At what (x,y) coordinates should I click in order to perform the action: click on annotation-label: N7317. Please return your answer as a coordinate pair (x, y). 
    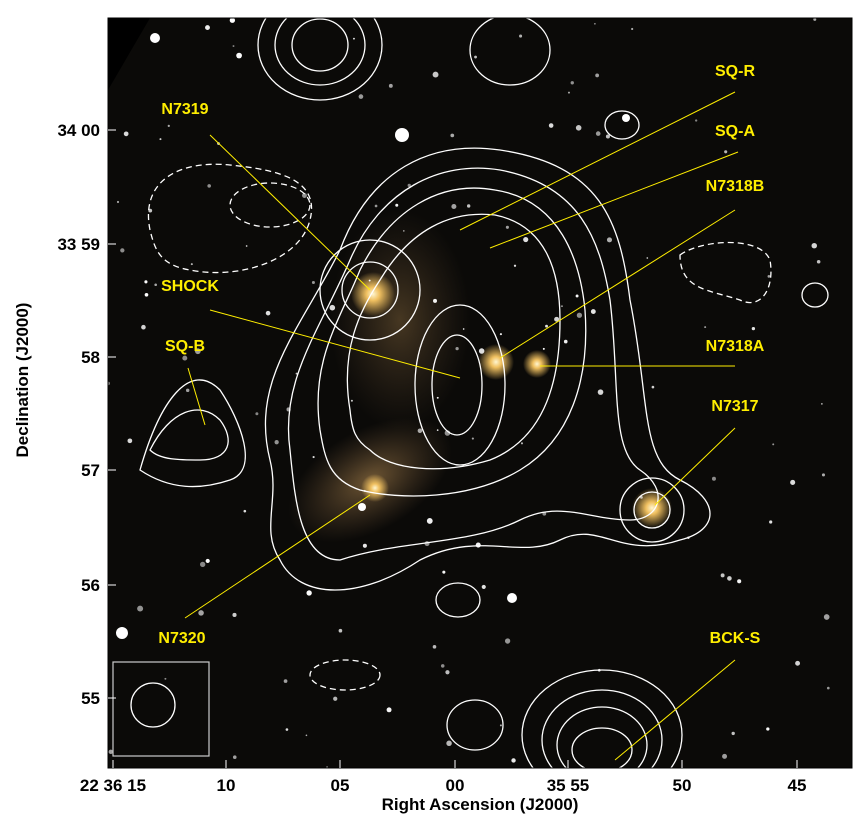
    Looking at the image, I should click on (734, 406).